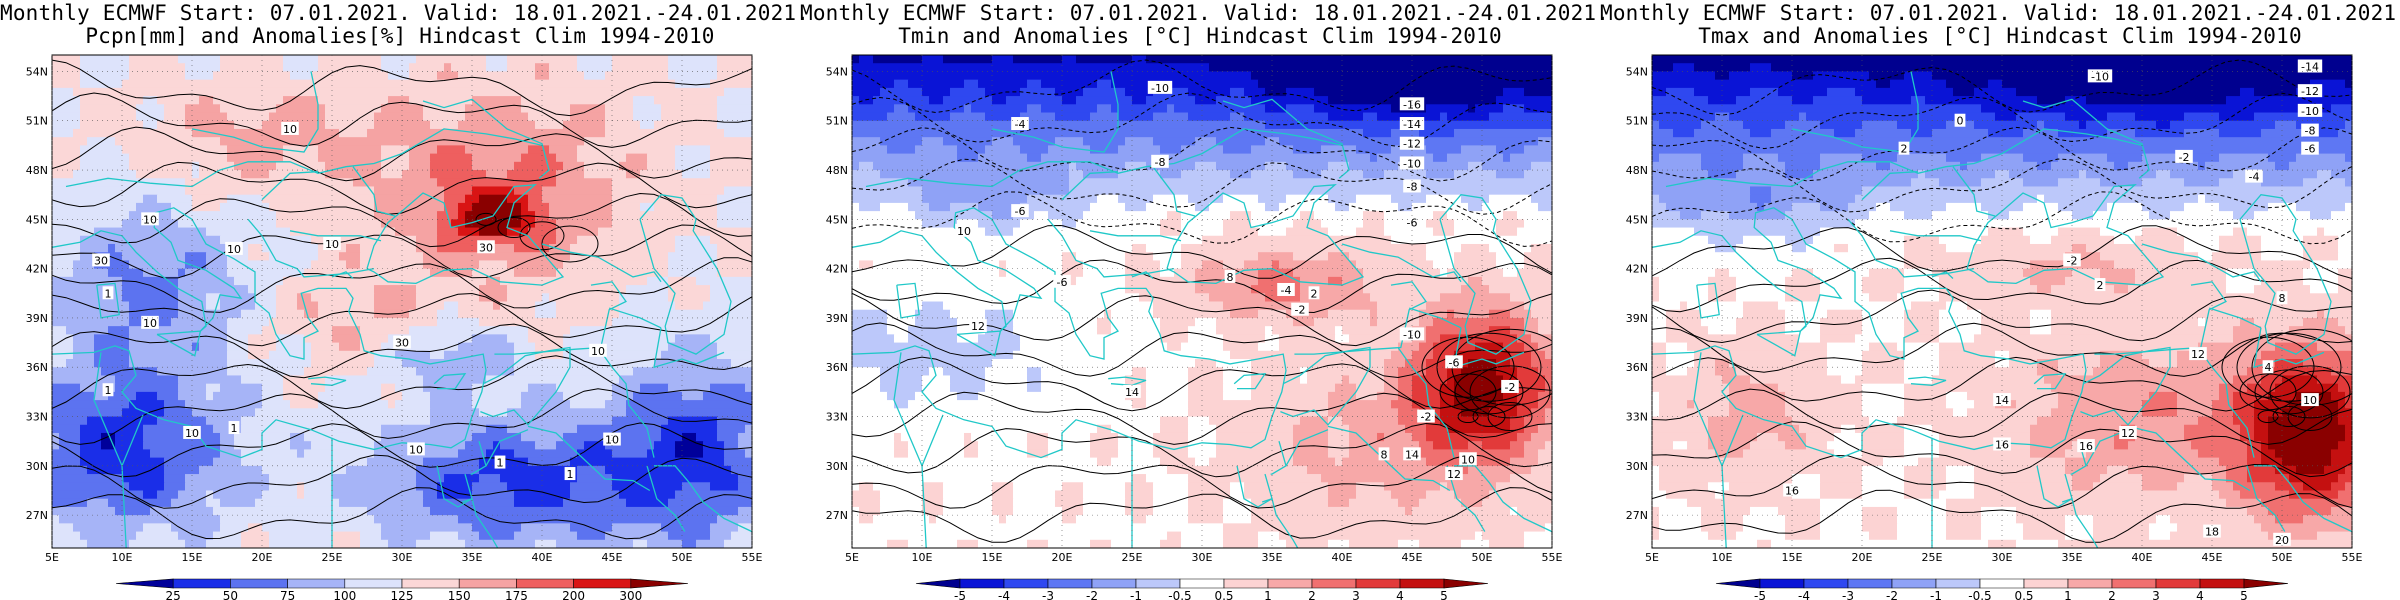  I want to click on contour-label: 4, so click(2268, 367).